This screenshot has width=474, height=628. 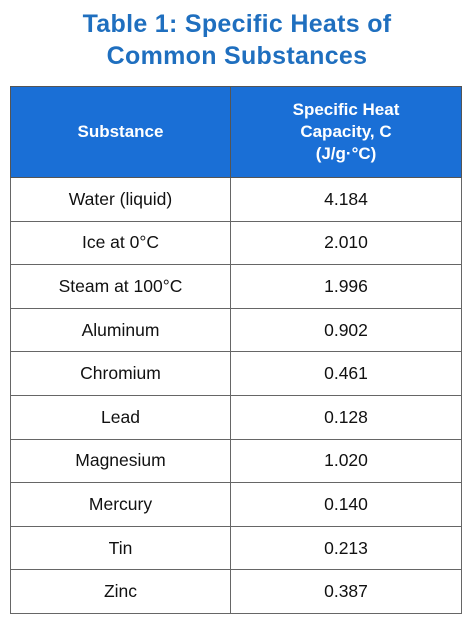 I want to click on value-cell: 1.020, so click(x=346, y=461).